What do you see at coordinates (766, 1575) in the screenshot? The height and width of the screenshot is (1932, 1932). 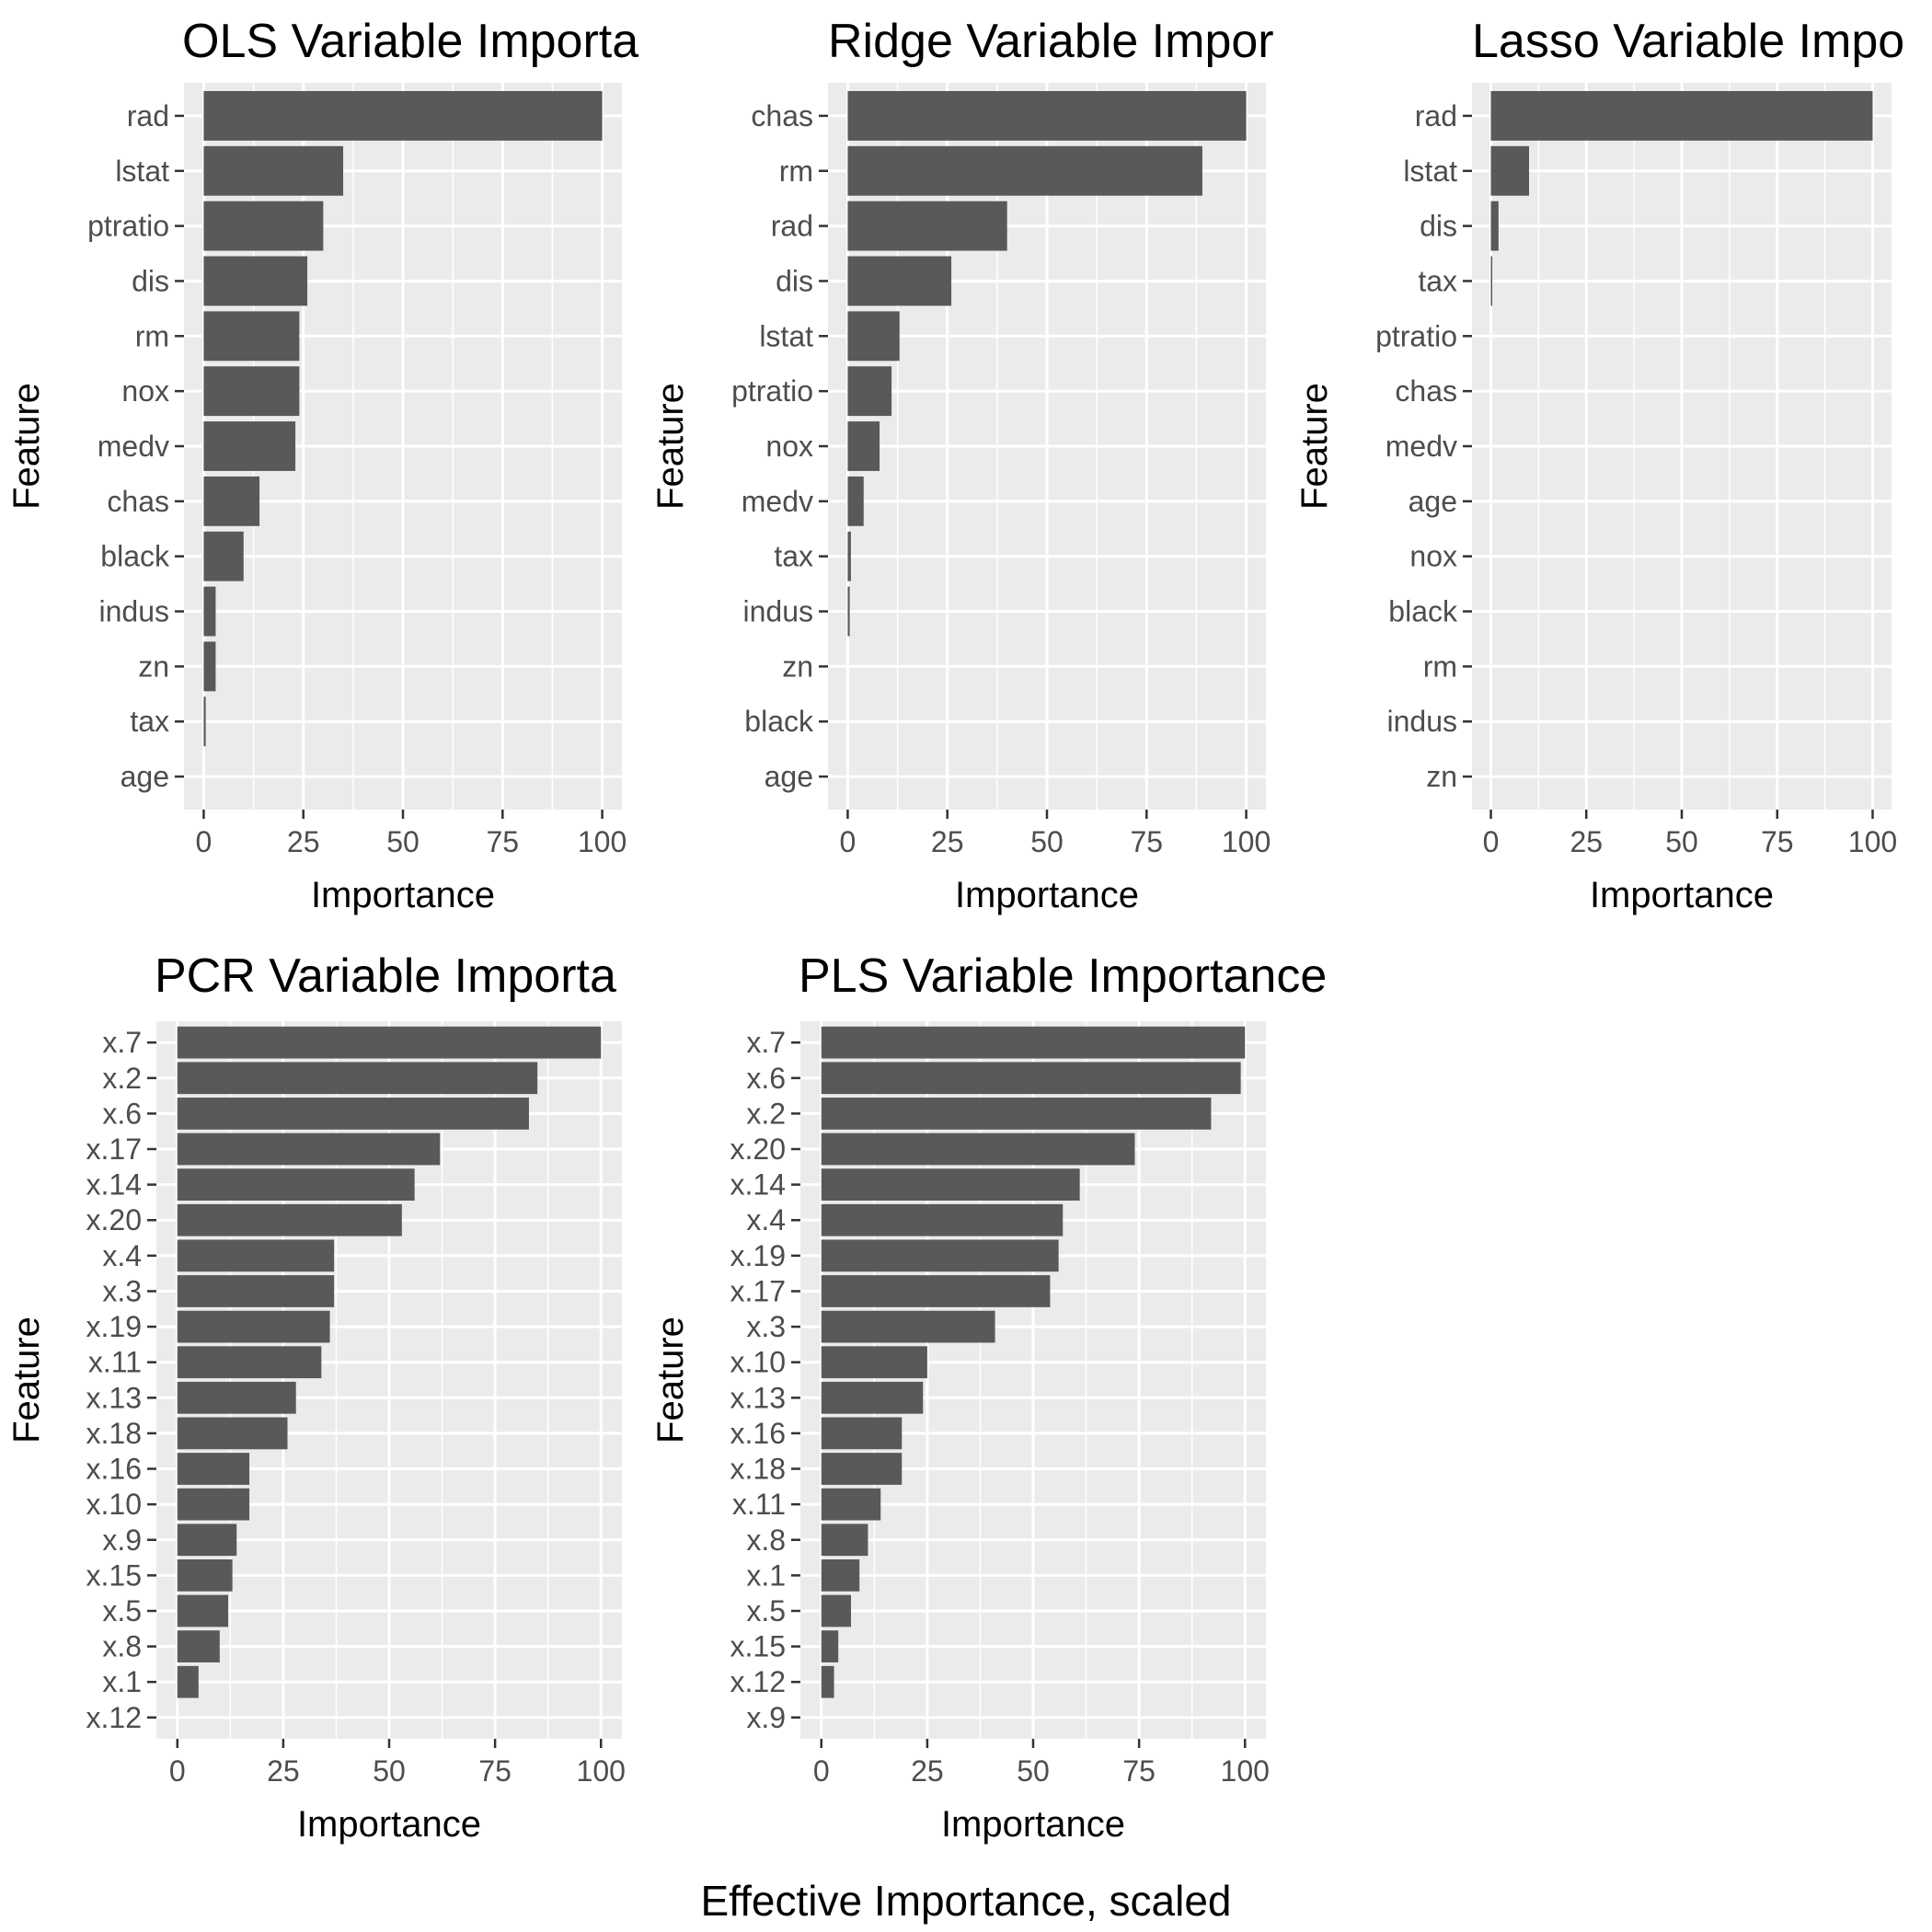 I see `y-tick-label: x.1` at bounding box center [766, 1575].